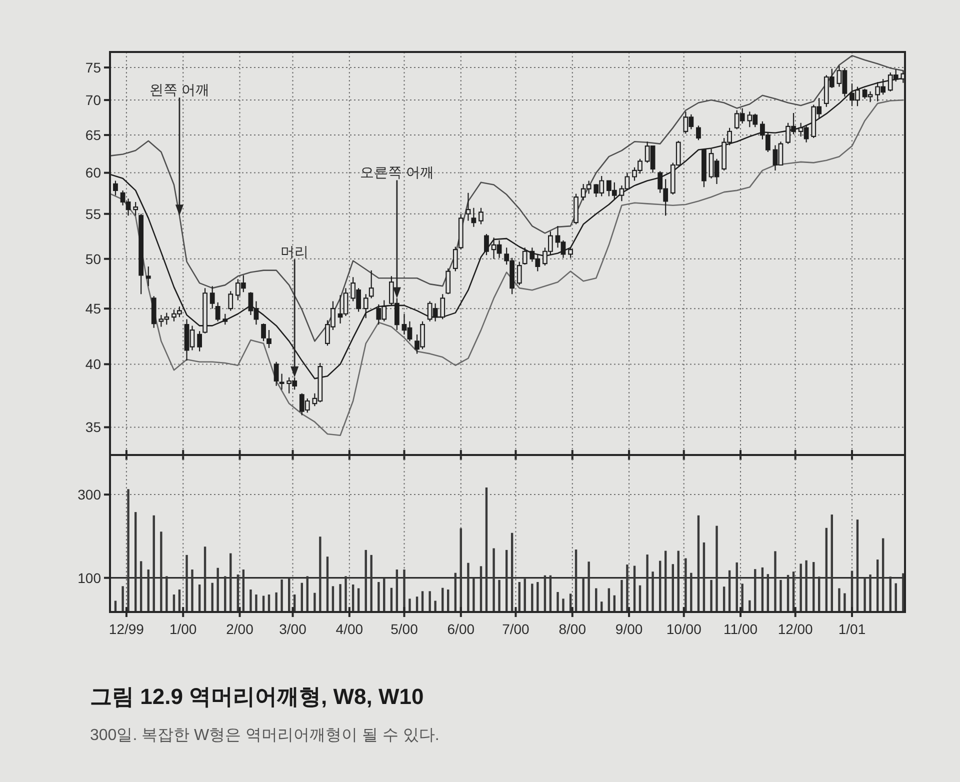 The image size is (960, 782). I want to click on y-tick-label: 55, so click(93, 214).